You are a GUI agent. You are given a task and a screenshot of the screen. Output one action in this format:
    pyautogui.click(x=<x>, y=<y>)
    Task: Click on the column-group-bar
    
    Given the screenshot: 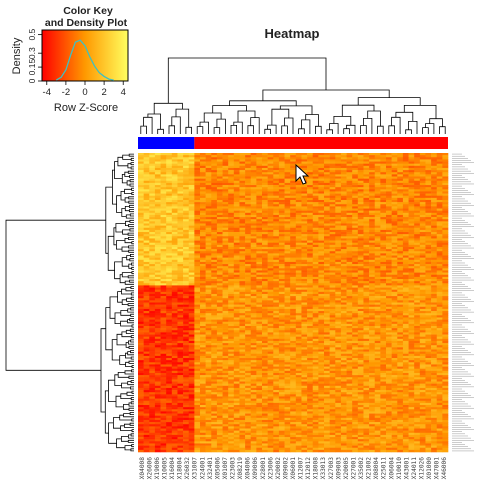 What is the action you would take?
    pyautogui.click(x=166, y=143)
    